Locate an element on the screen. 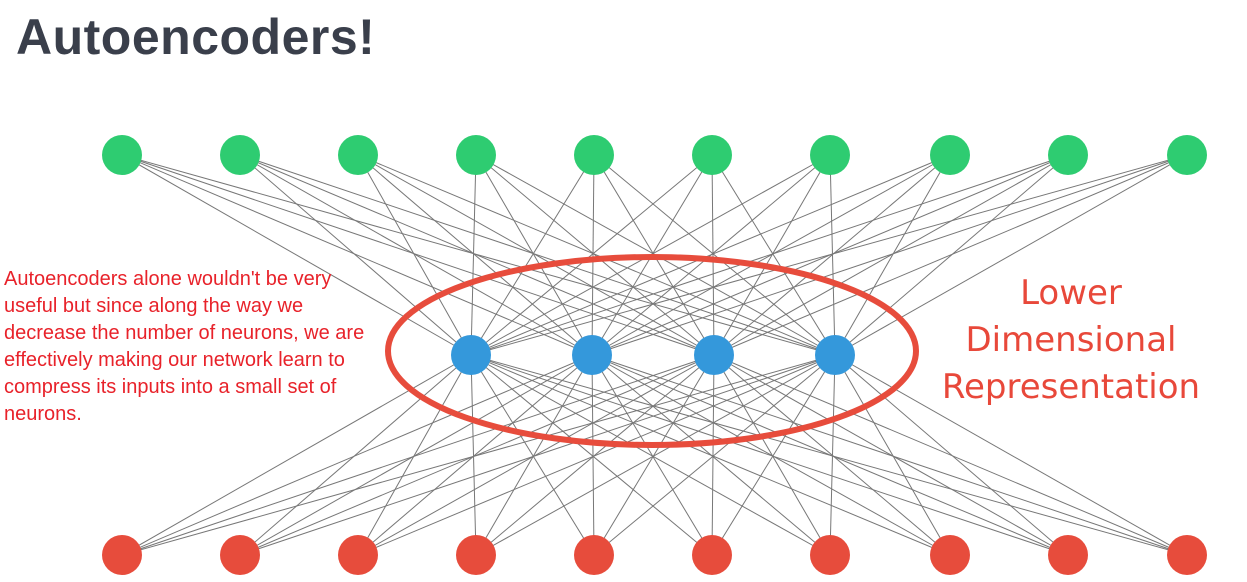 The width and height of the screenshot is (1247, 582). latent-label-line: Lower is located at coordinates (1071, 293).